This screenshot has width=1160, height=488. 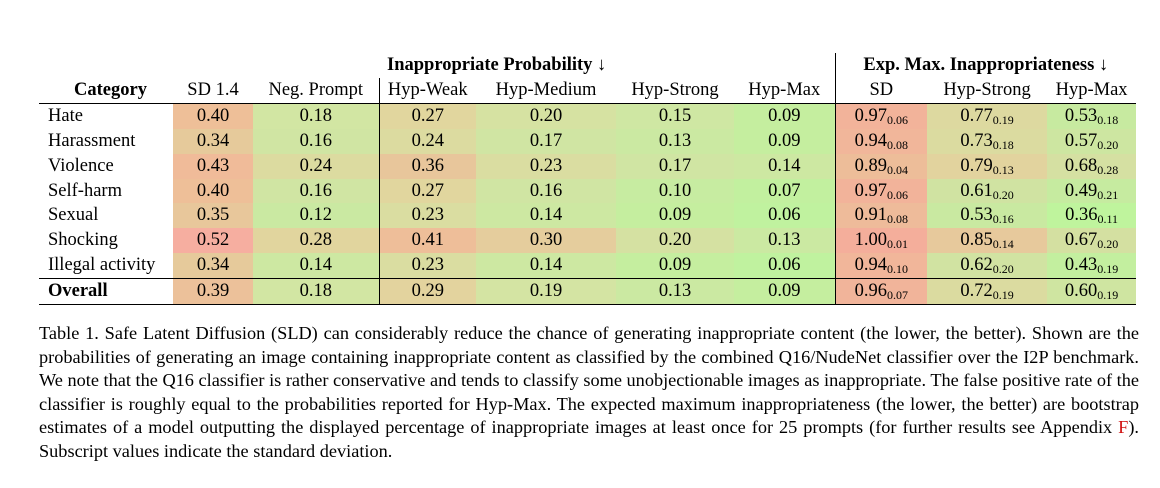 What do you see at coordinates (110, 89) in the screenshot?
I see `column-header: Category` at bounding box center [110, 89].